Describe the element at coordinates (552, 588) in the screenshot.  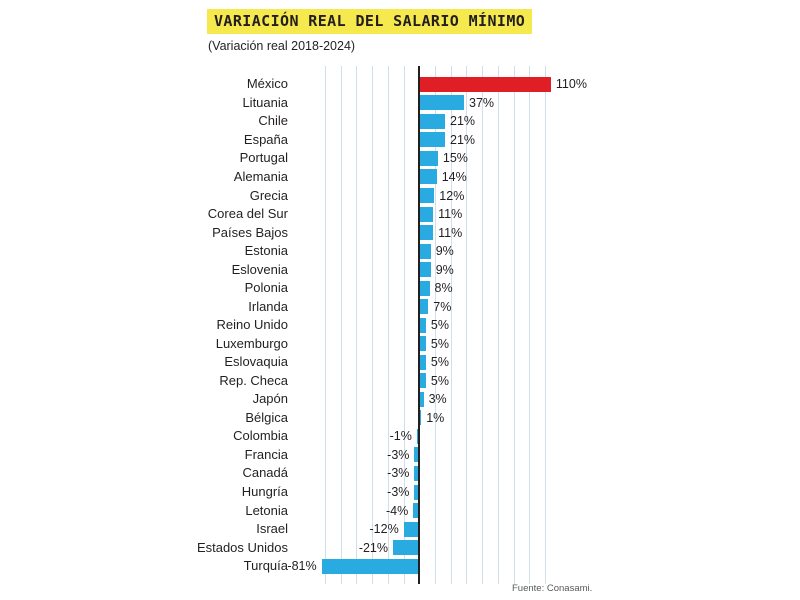
I see `source-note: Fuente: Conasami.` at that location.